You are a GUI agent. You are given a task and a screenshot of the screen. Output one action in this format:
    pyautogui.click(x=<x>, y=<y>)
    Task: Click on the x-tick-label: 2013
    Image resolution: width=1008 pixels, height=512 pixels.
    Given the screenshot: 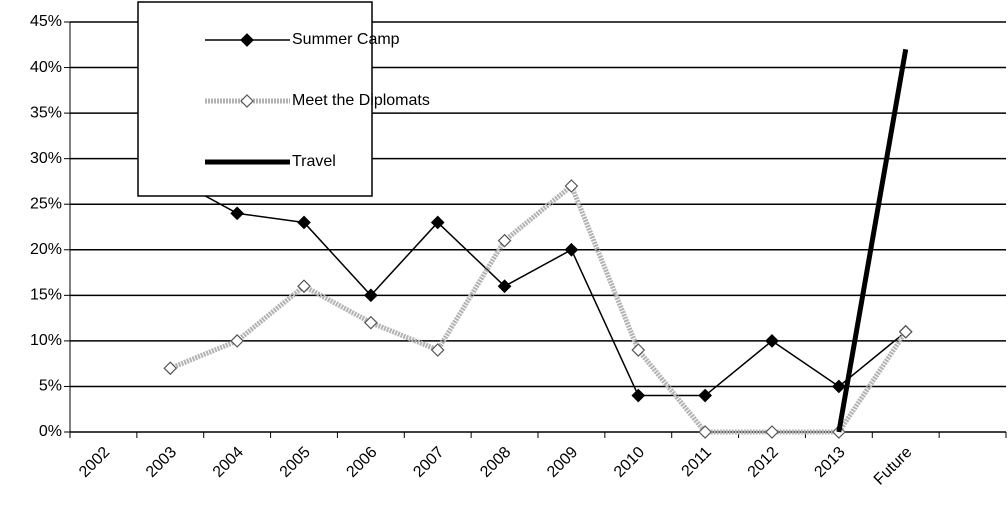 What is the action you would take?
    pyautogui.click(x=829, y=462)
    